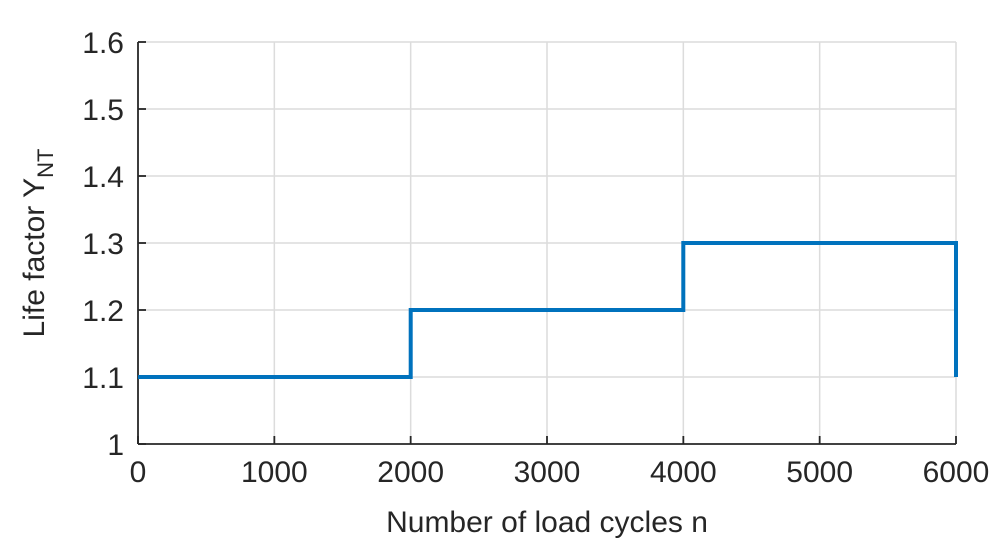 This screenshot has height=540, width=1000. I want to click on y-tick-label: 1.3, so click(103, 244).